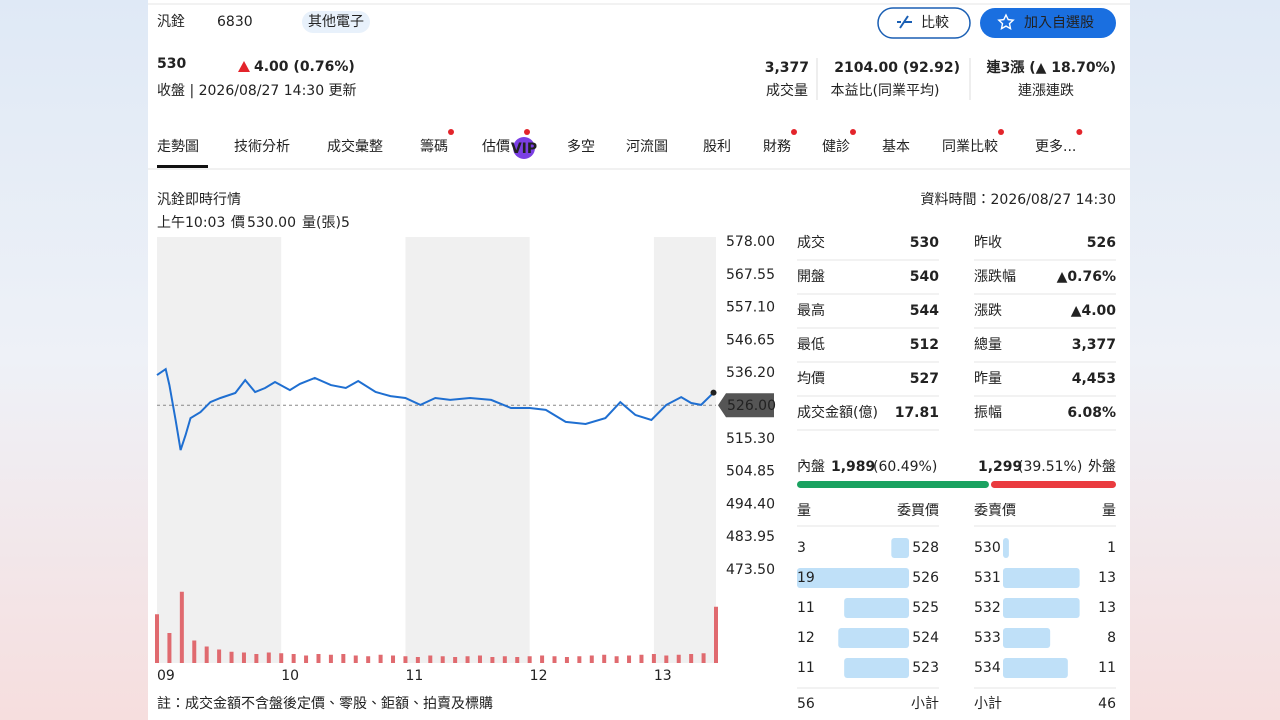  What do you see at coordinates (806, 704) in the screenshot?
I see `bid-total: 56` at bounding box center [806, 704].